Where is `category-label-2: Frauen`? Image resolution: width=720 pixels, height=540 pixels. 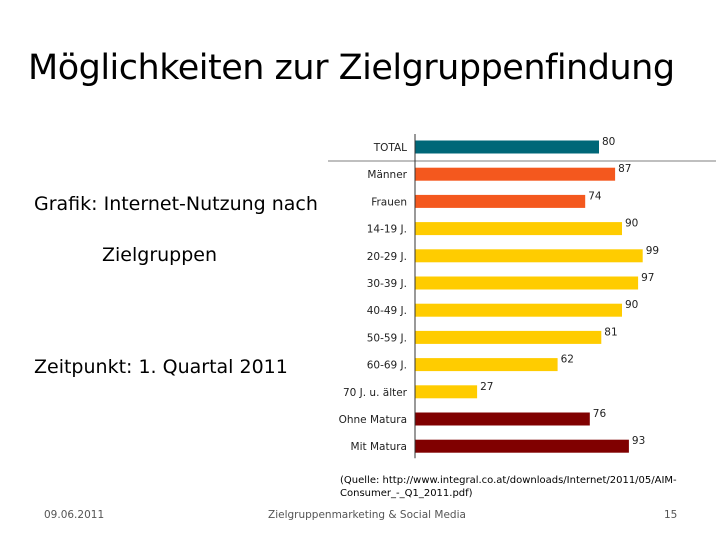
category-label-2: Frauen is located at coordinates (389, 202).